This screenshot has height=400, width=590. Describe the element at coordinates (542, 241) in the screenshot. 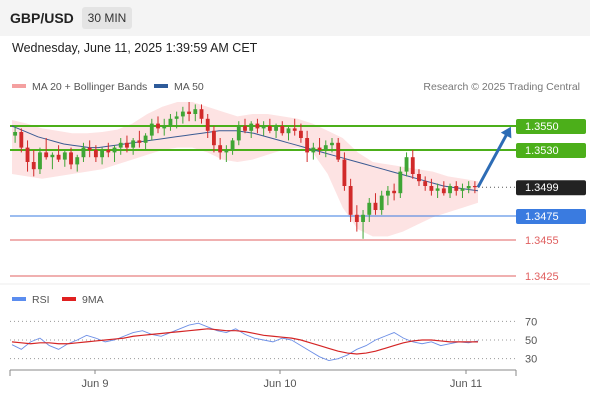

I see `level-label: 1.3455` at that location.